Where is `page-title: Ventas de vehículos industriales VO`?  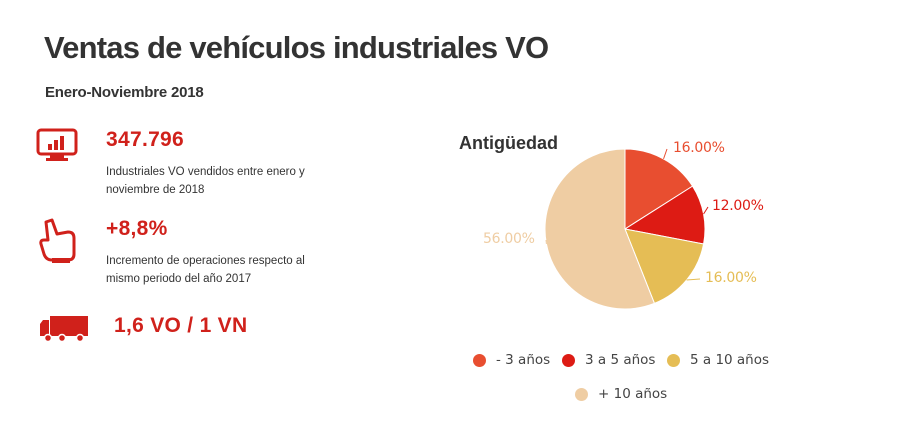 page-title: Ventas de vehículos industriales VO is located at coordinates (296, 47).